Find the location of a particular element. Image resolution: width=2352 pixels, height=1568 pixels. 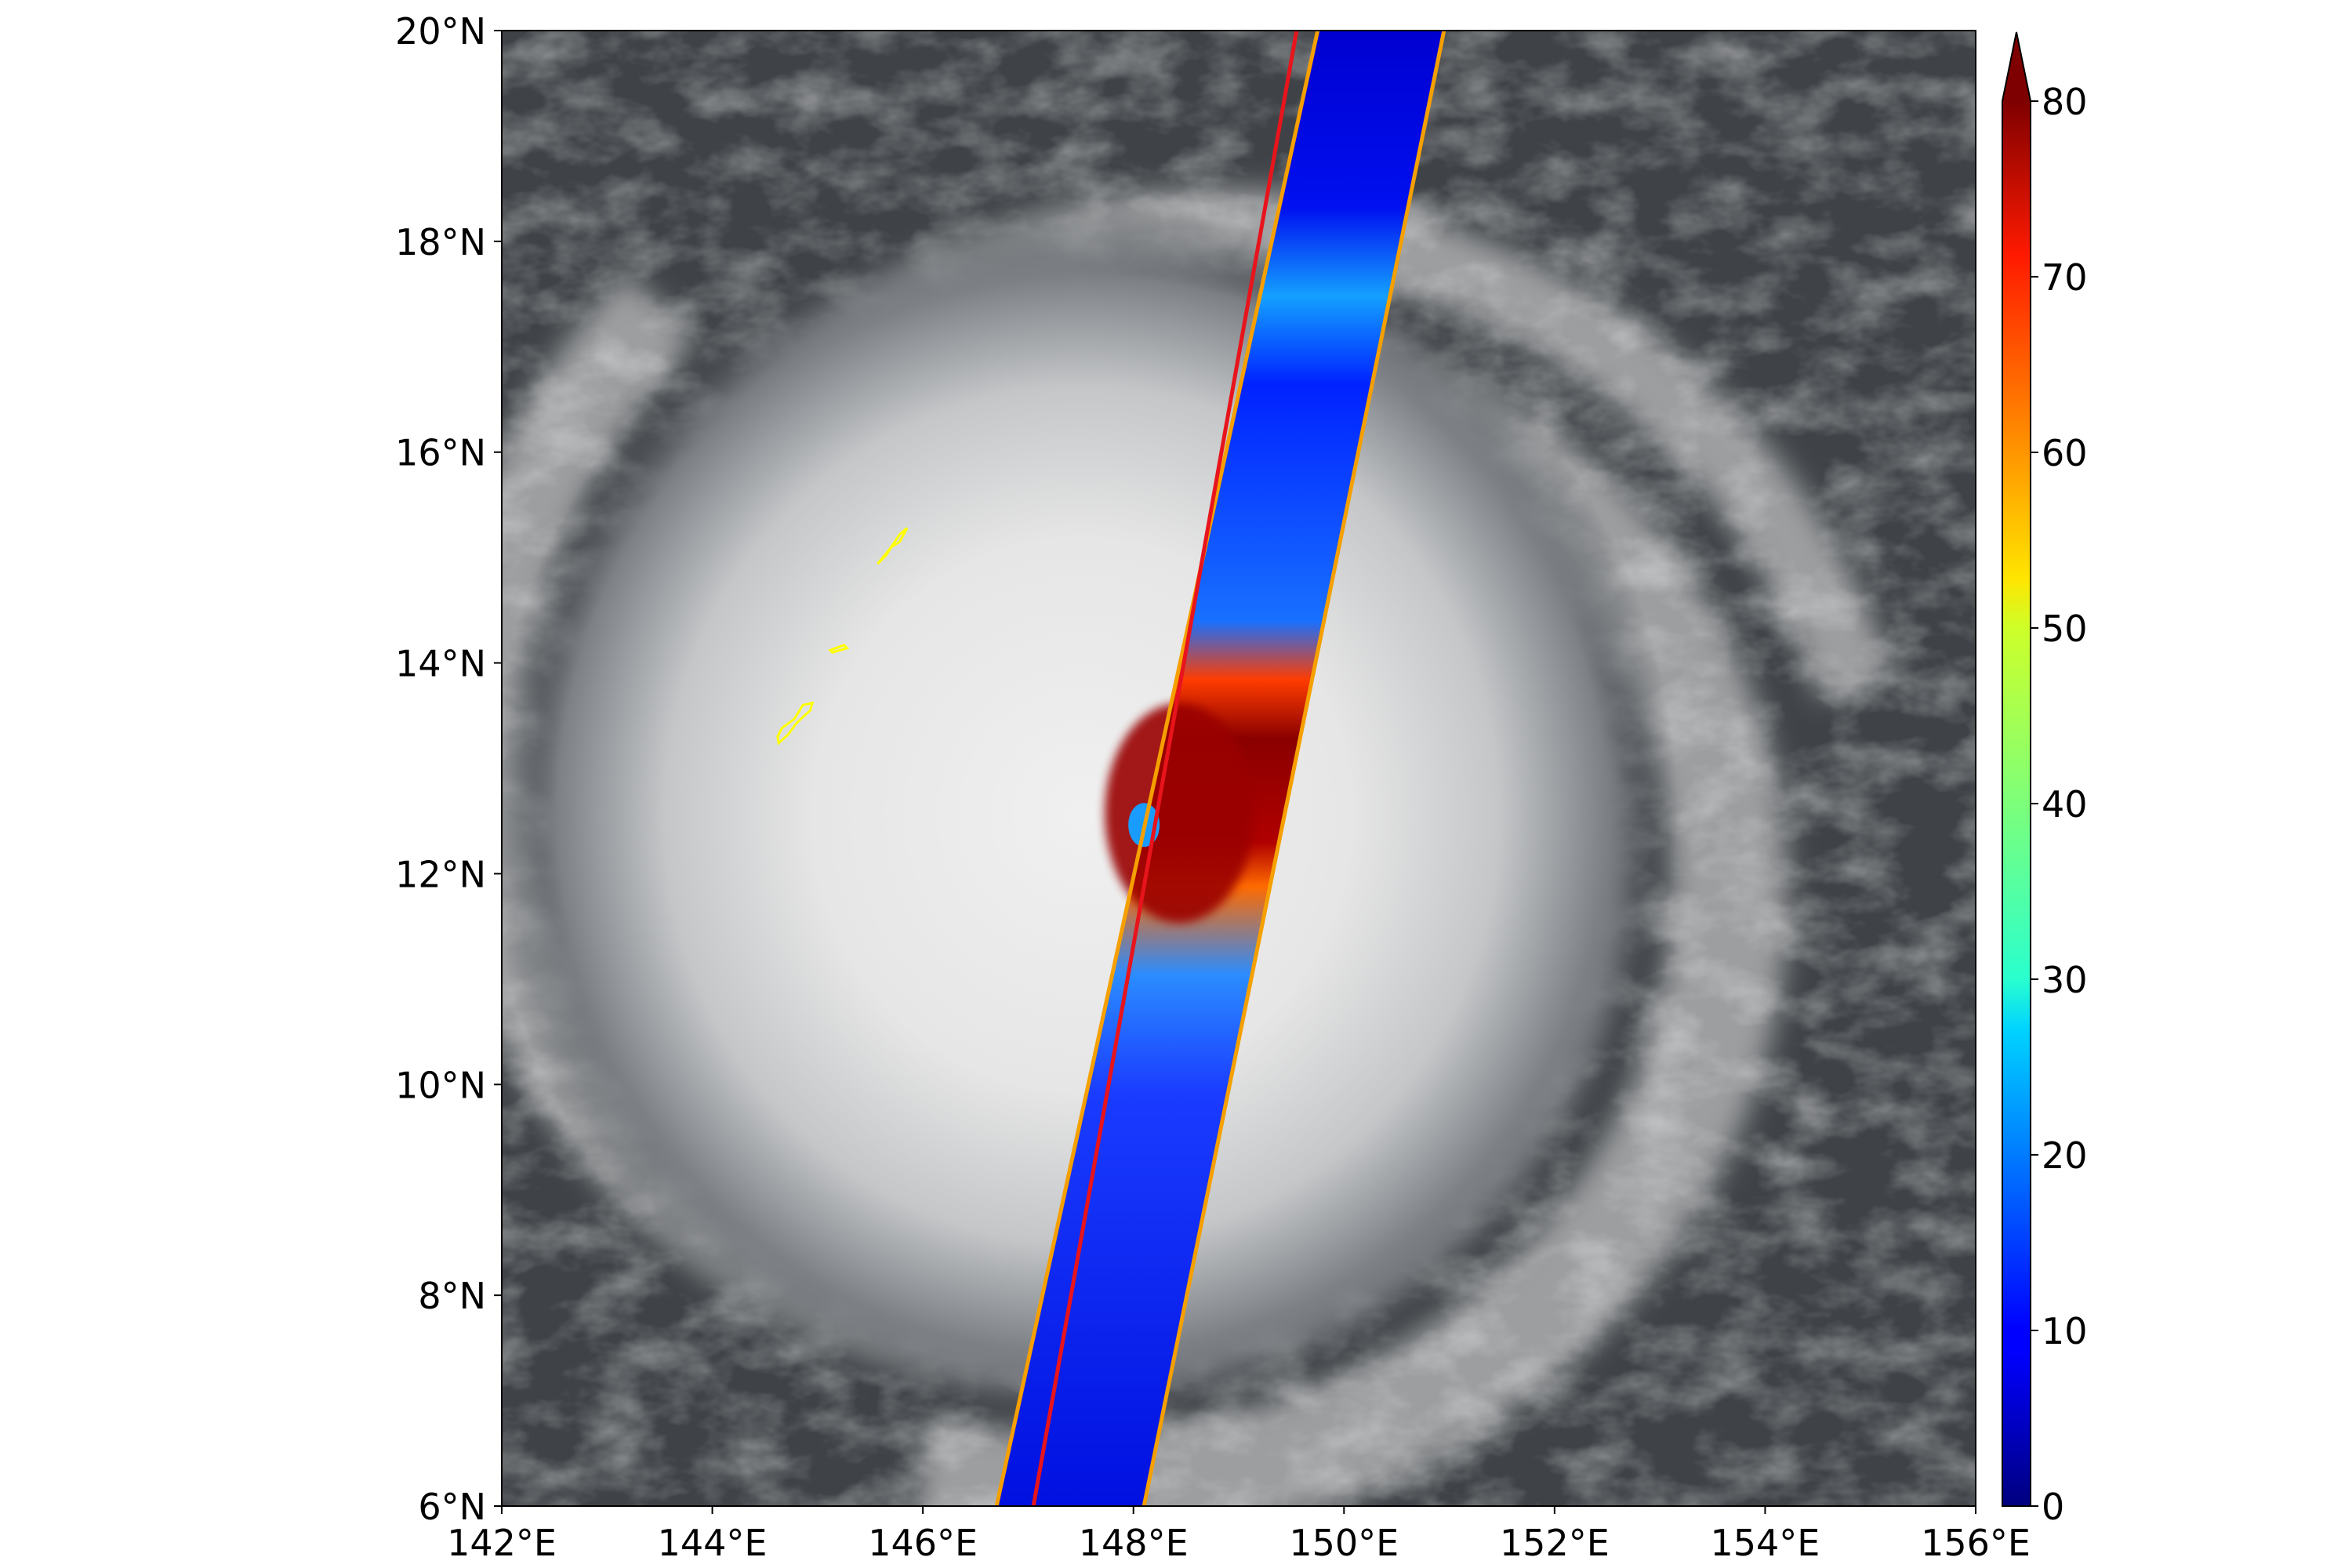

y-tick-label: 20°N is located at coordinates (440, 32).